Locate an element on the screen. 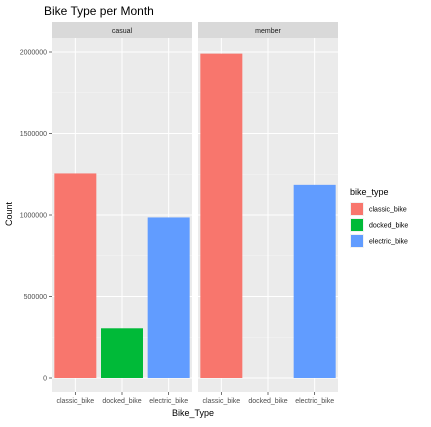  legend-label: classic_bike is located at coordinates (388, 210).